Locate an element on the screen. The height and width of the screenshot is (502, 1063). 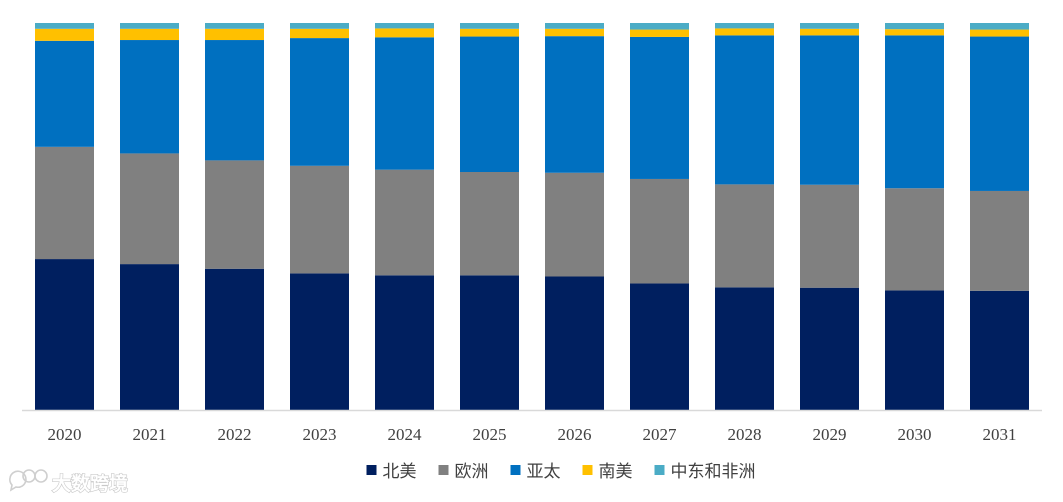
legend-label-1: 欧洲 is located at coordinates (472, 472).